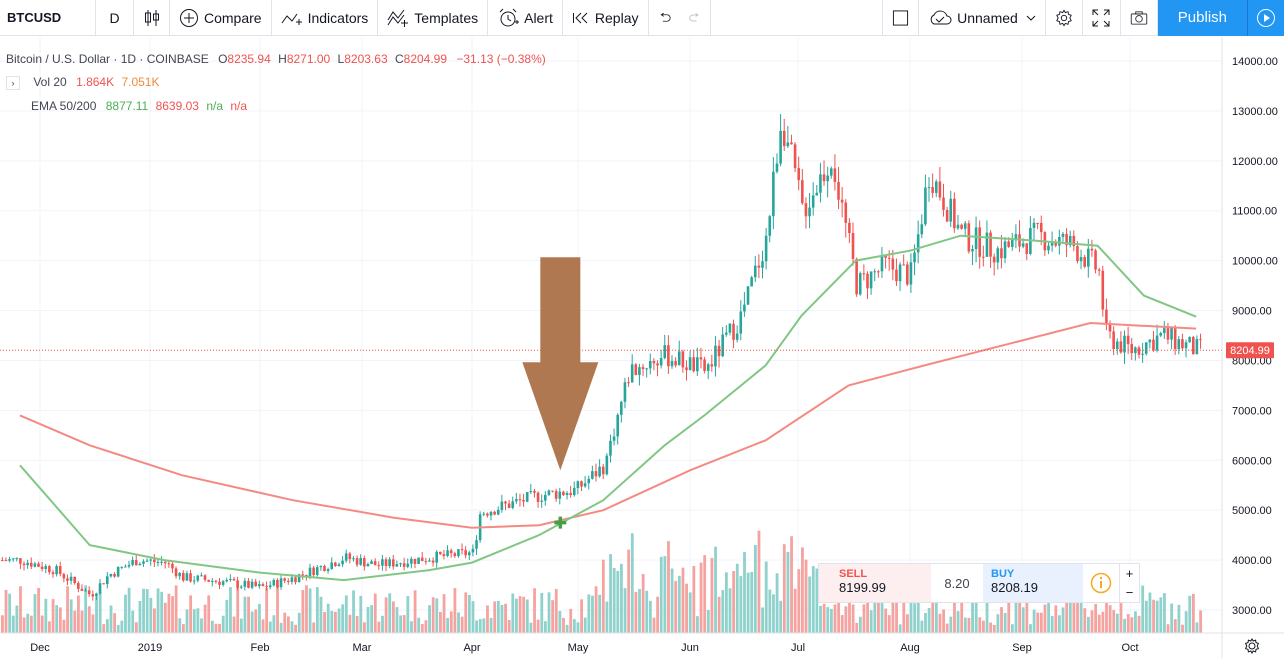  What do you see at coordinates (664, 18) in the screenshot?
I see `undo-button` at bounding box center [664, 18].